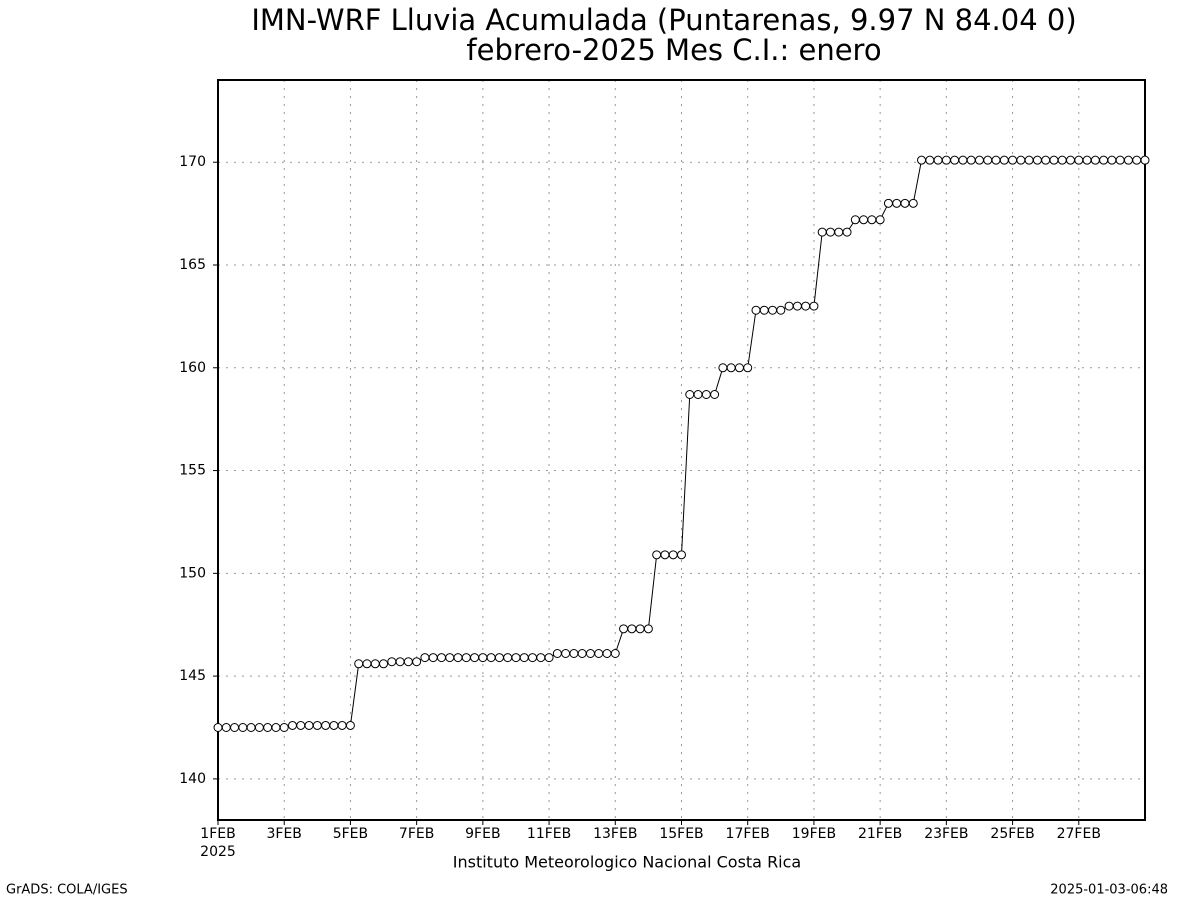  I want to click on y-tick-label: 155, so click(192, 471).